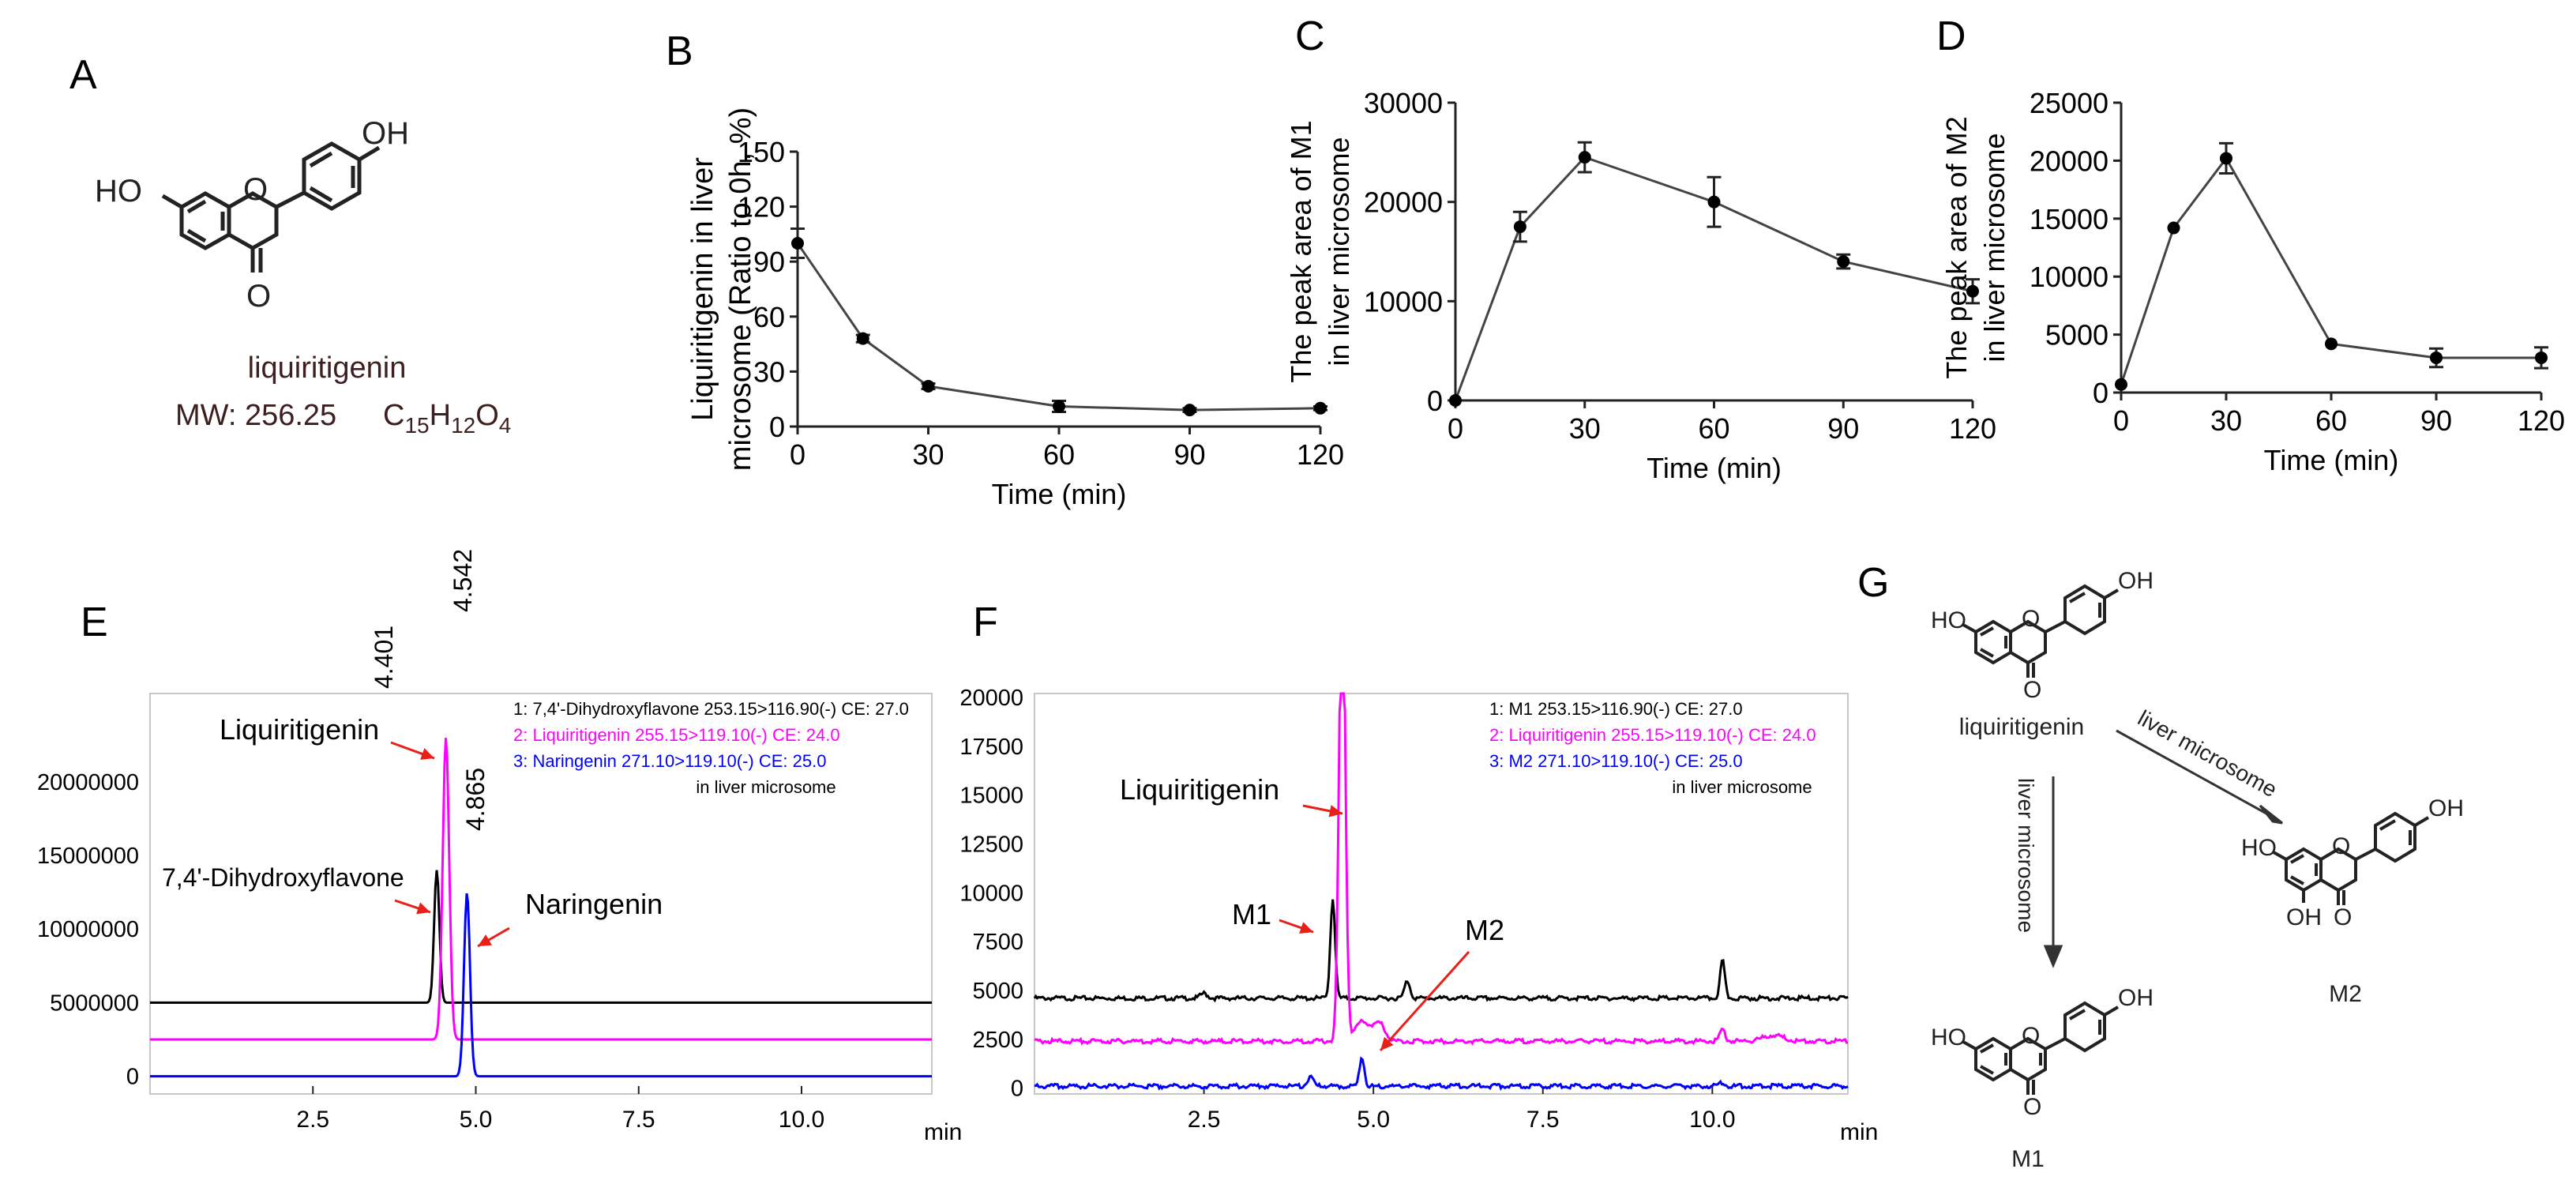 Image resolution: width=2576 pixels, height=1184 pixels. What do you see at coordinates (83, 75) in the screenshot?
I see `panel-letter-a: A` at bounding box center [83, 75].